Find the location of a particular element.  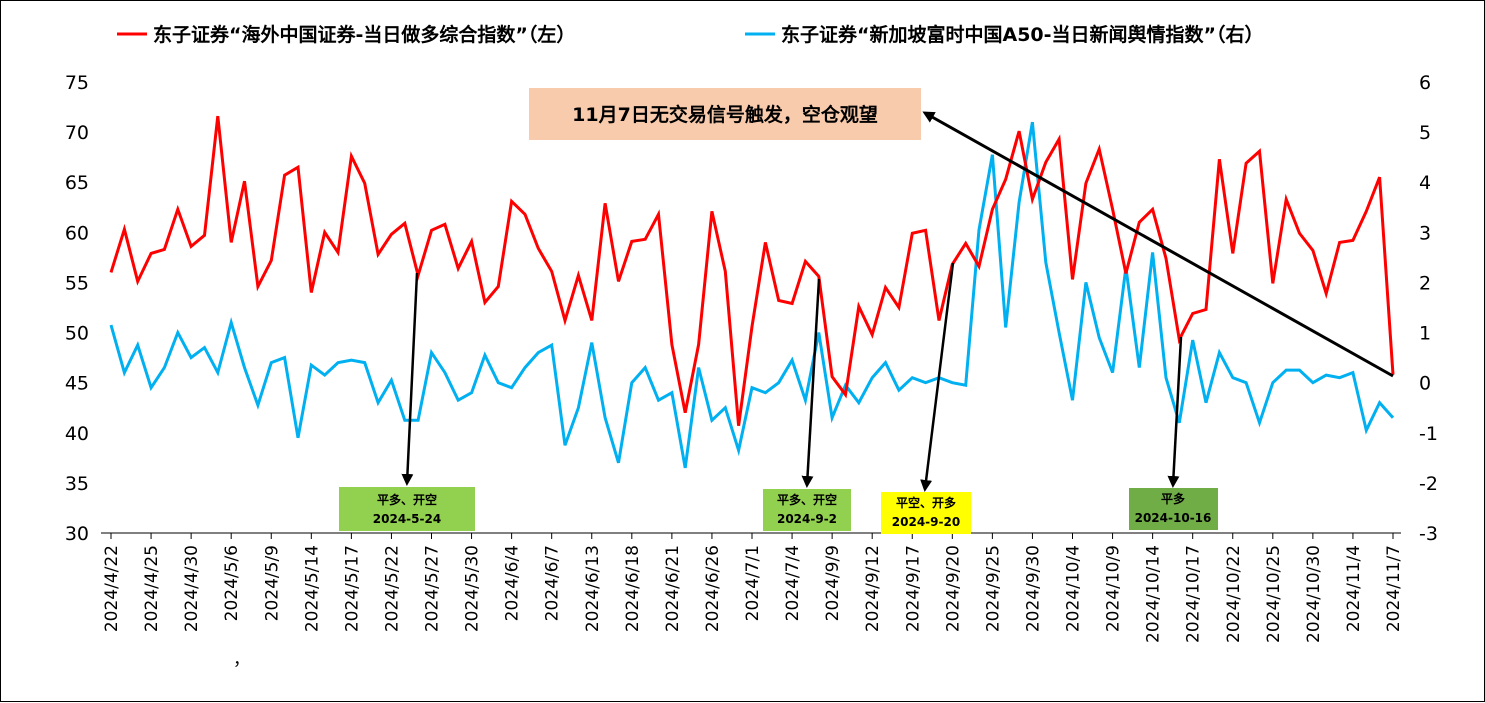

right-tick-label: 1 is located at coordinates (1425, 334).